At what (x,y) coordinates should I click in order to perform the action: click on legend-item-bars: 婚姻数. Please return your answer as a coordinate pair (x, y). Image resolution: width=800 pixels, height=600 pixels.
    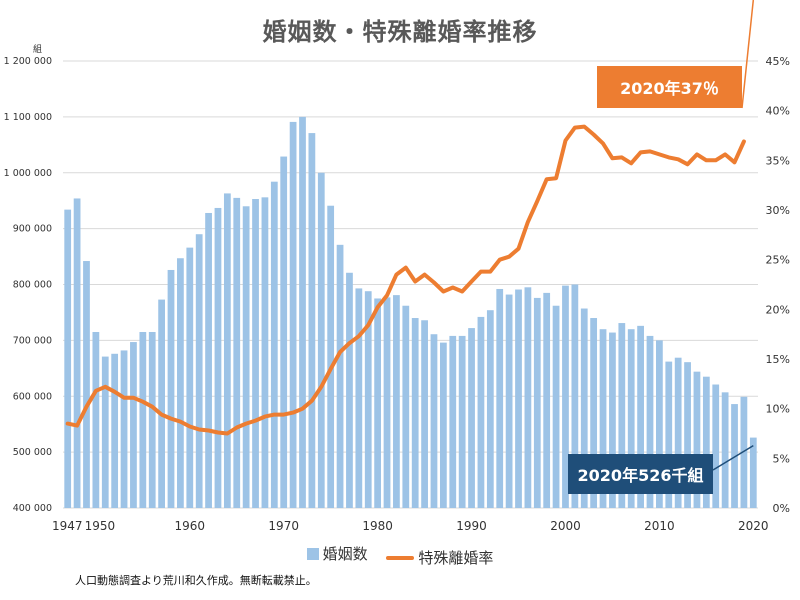
    Looking at the image, I should click on (337, 553).